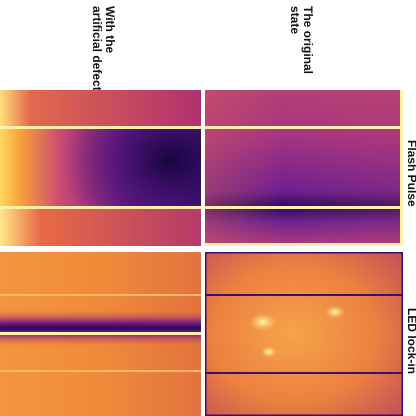 This screenshot has height=416, width=416. I want to click on flash-pulse-original-bottom-edge, so click(304, 244).